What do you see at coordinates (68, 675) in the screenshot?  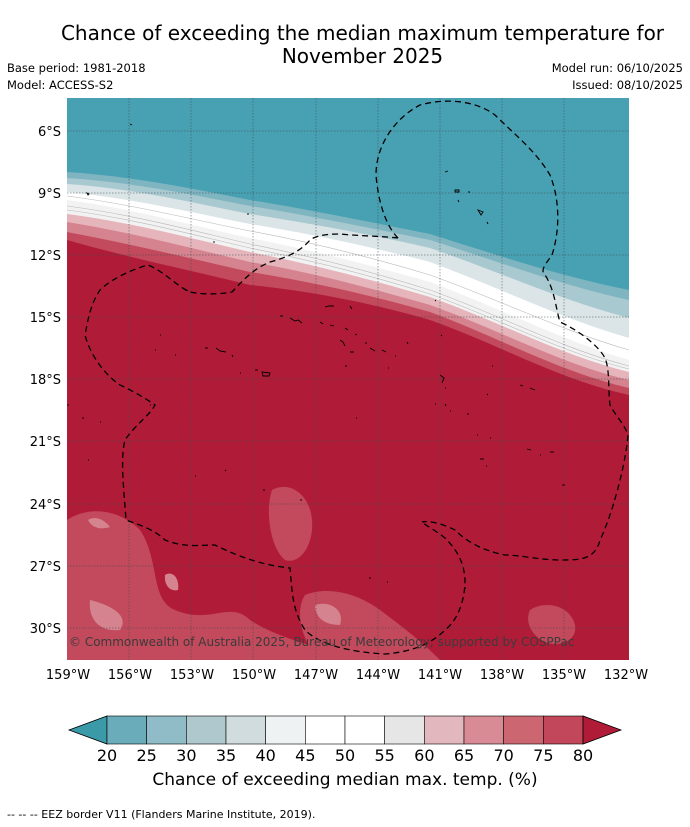 I see `lon-label: 159°W` at bounding box center [68, 675].